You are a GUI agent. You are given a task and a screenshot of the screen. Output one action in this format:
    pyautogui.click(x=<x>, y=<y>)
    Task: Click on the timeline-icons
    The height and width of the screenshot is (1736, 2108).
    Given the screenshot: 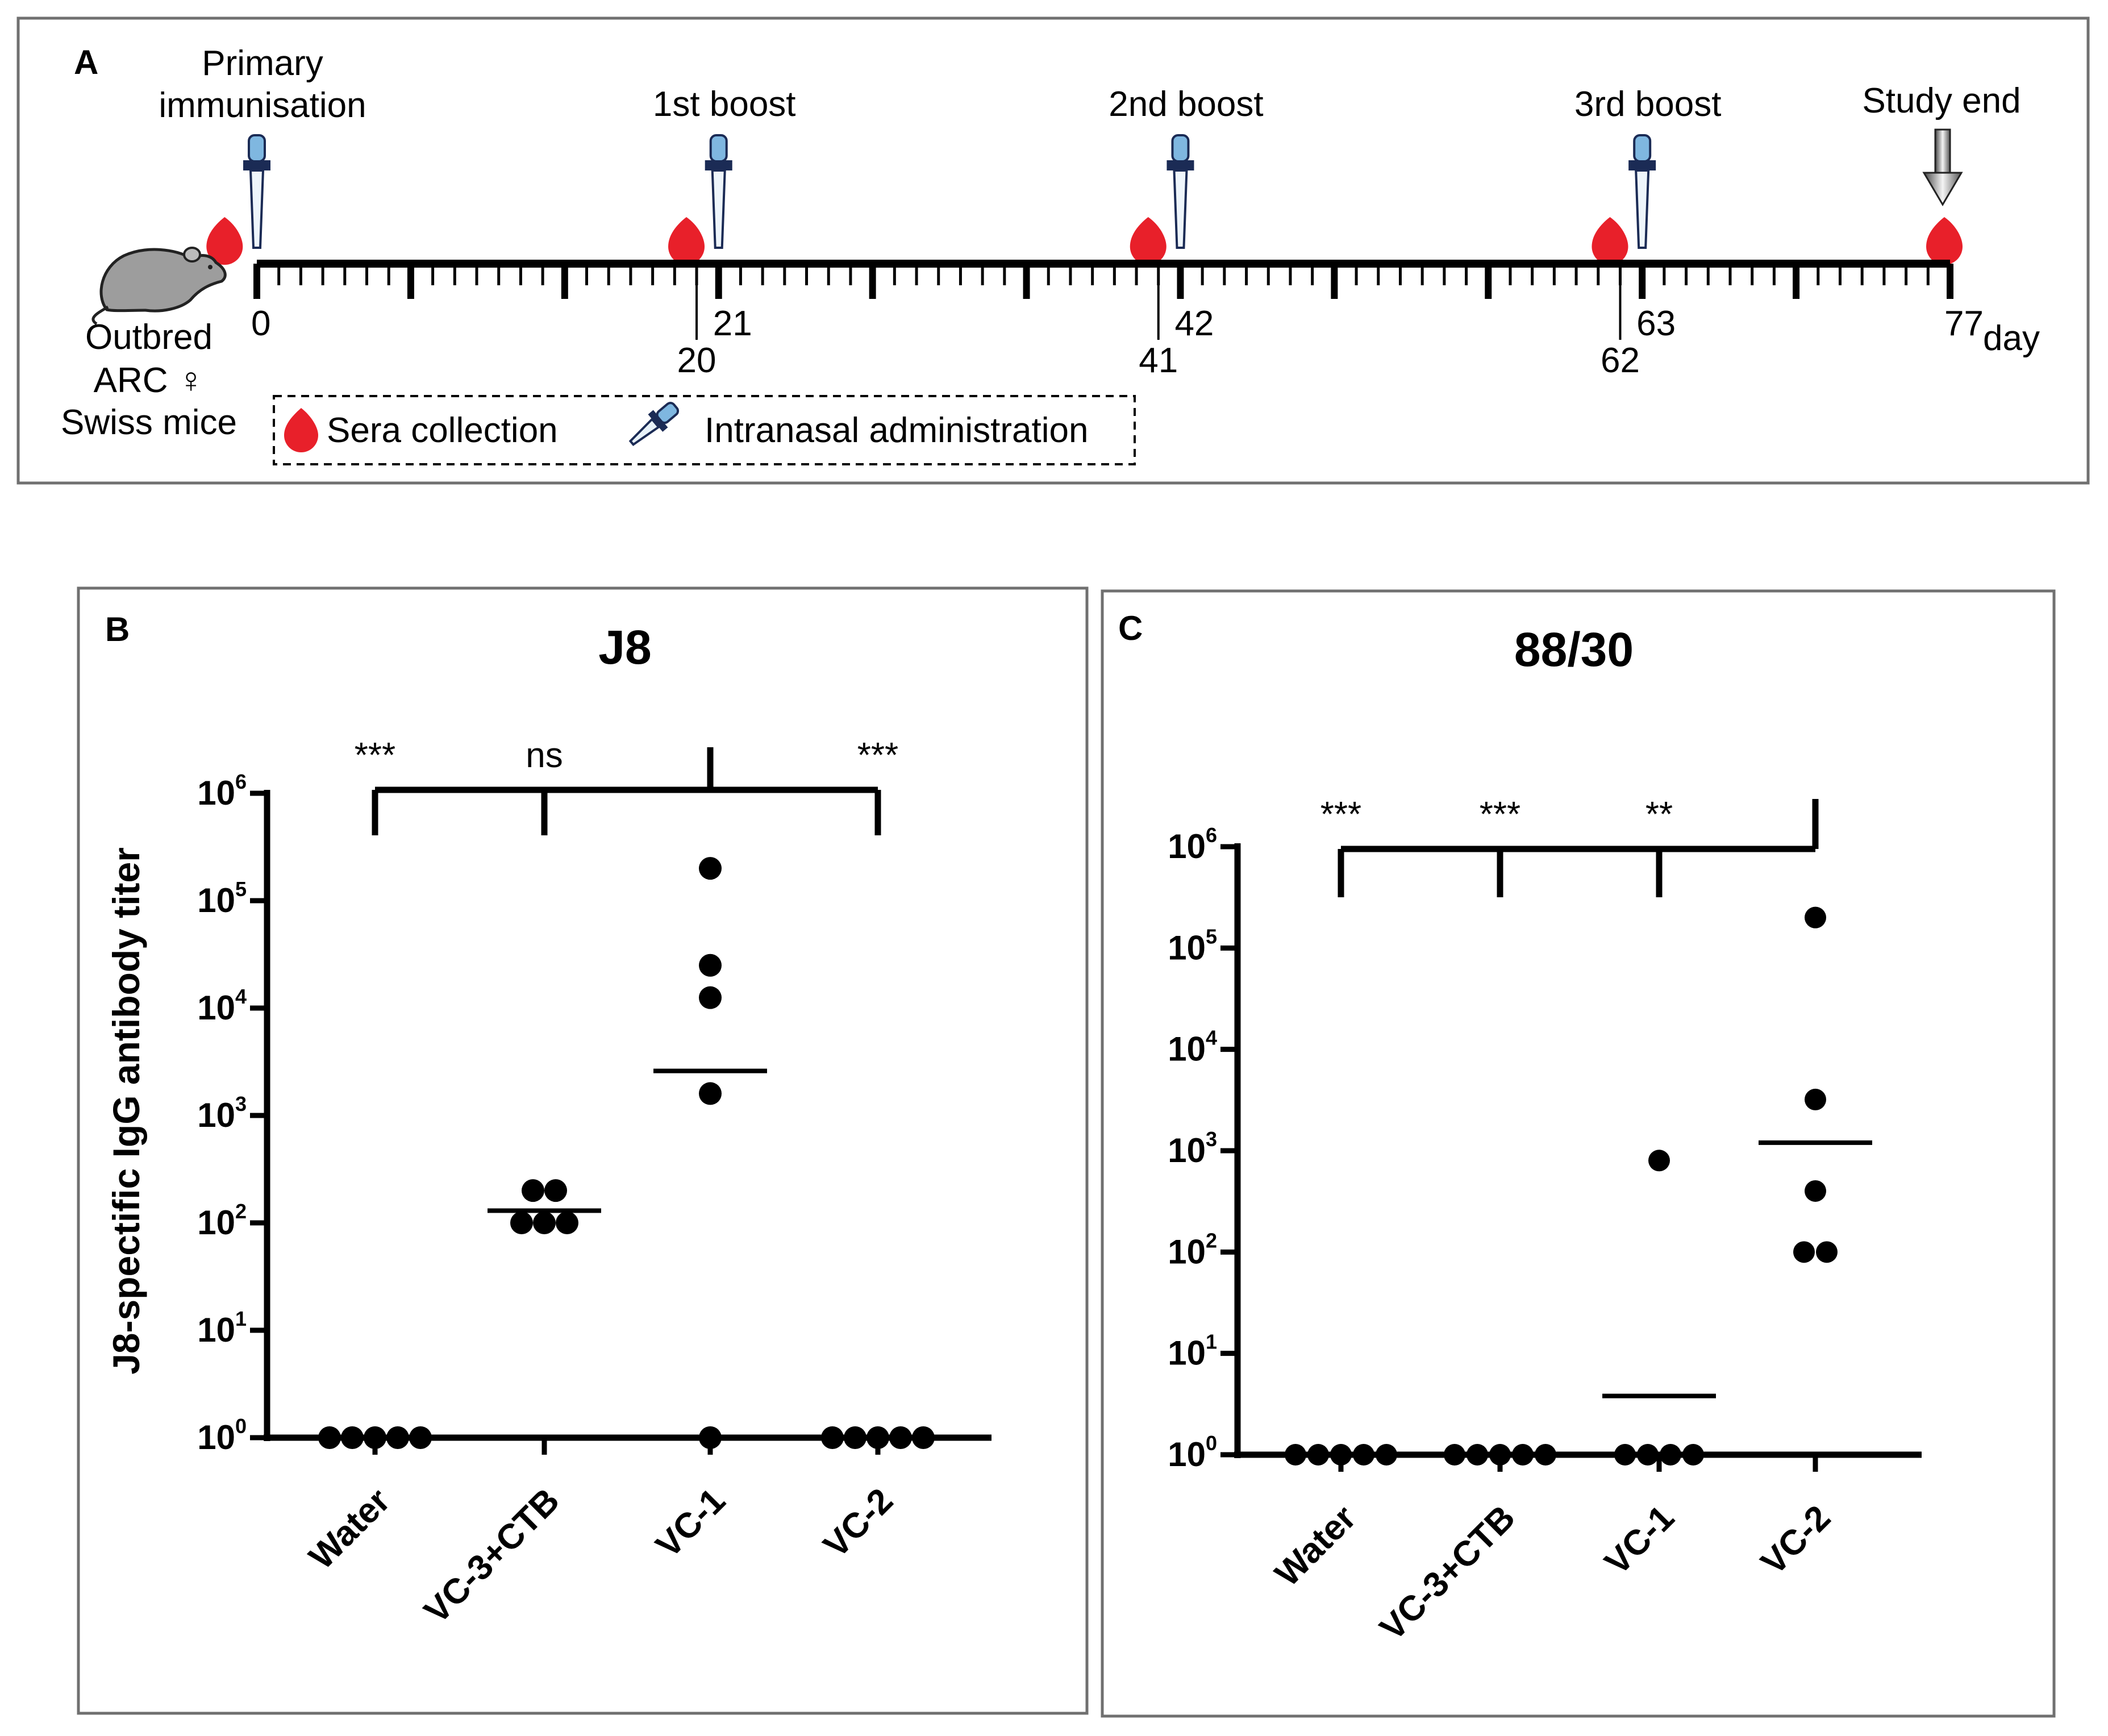 What is the action you would take?
    pyautogui.click(x=1084, y=199)
    